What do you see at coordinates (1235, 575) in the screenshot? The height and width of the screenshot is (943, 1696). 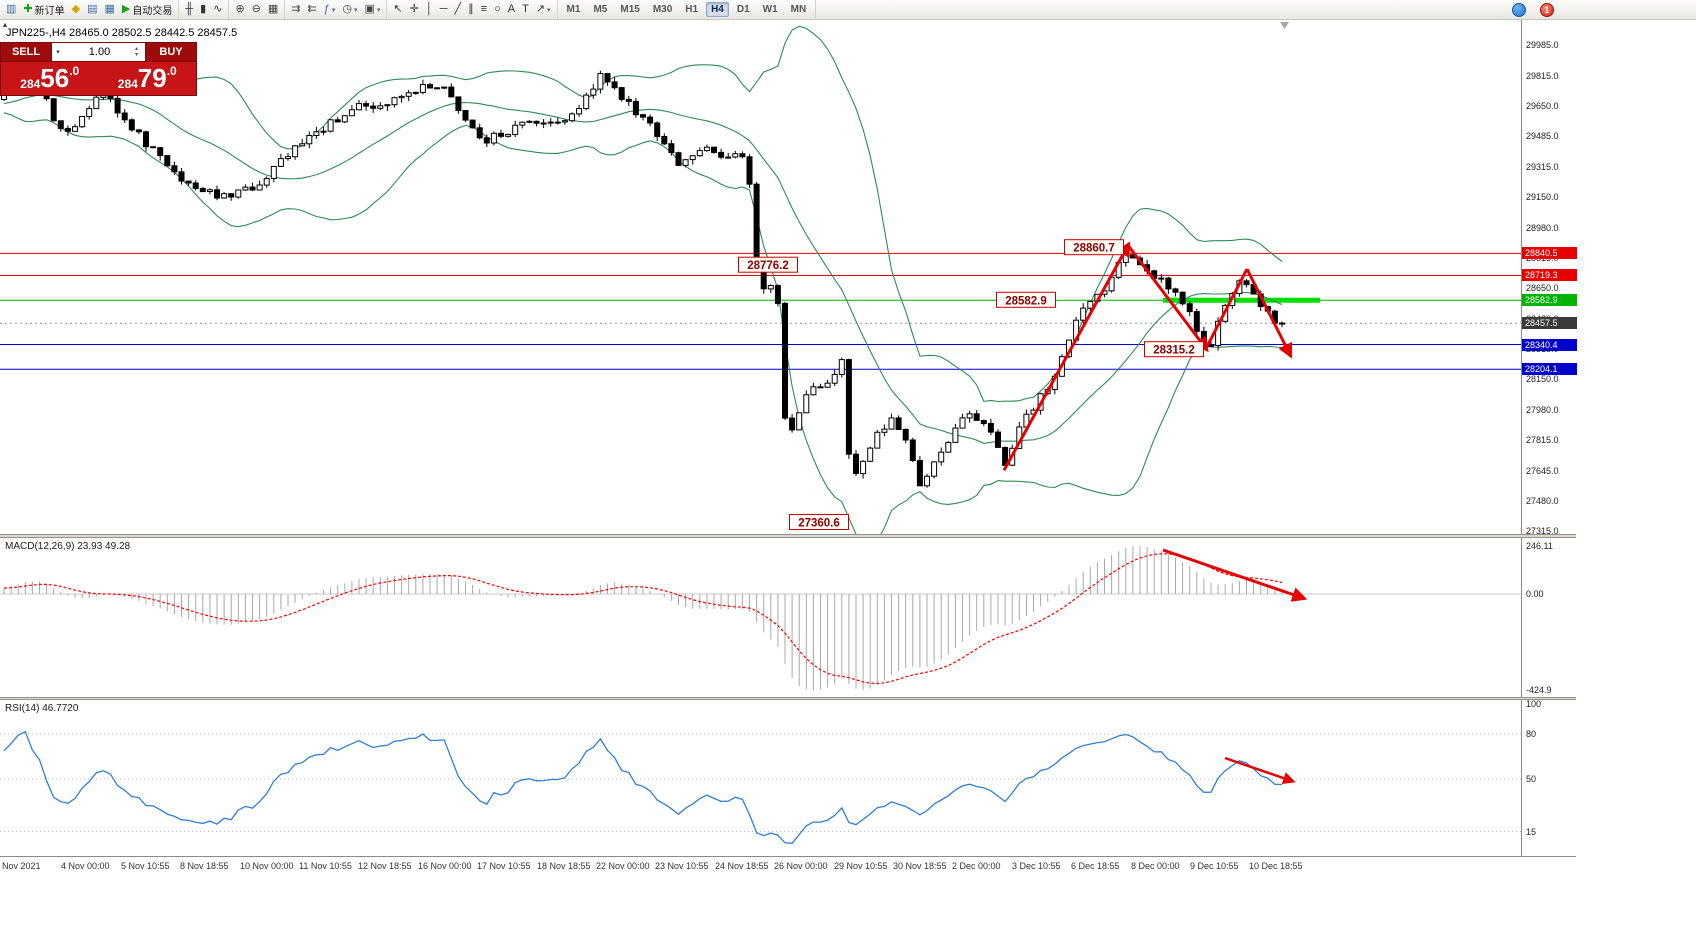 I see `macd-trend-arrow` at bounding box center [1235, 575].